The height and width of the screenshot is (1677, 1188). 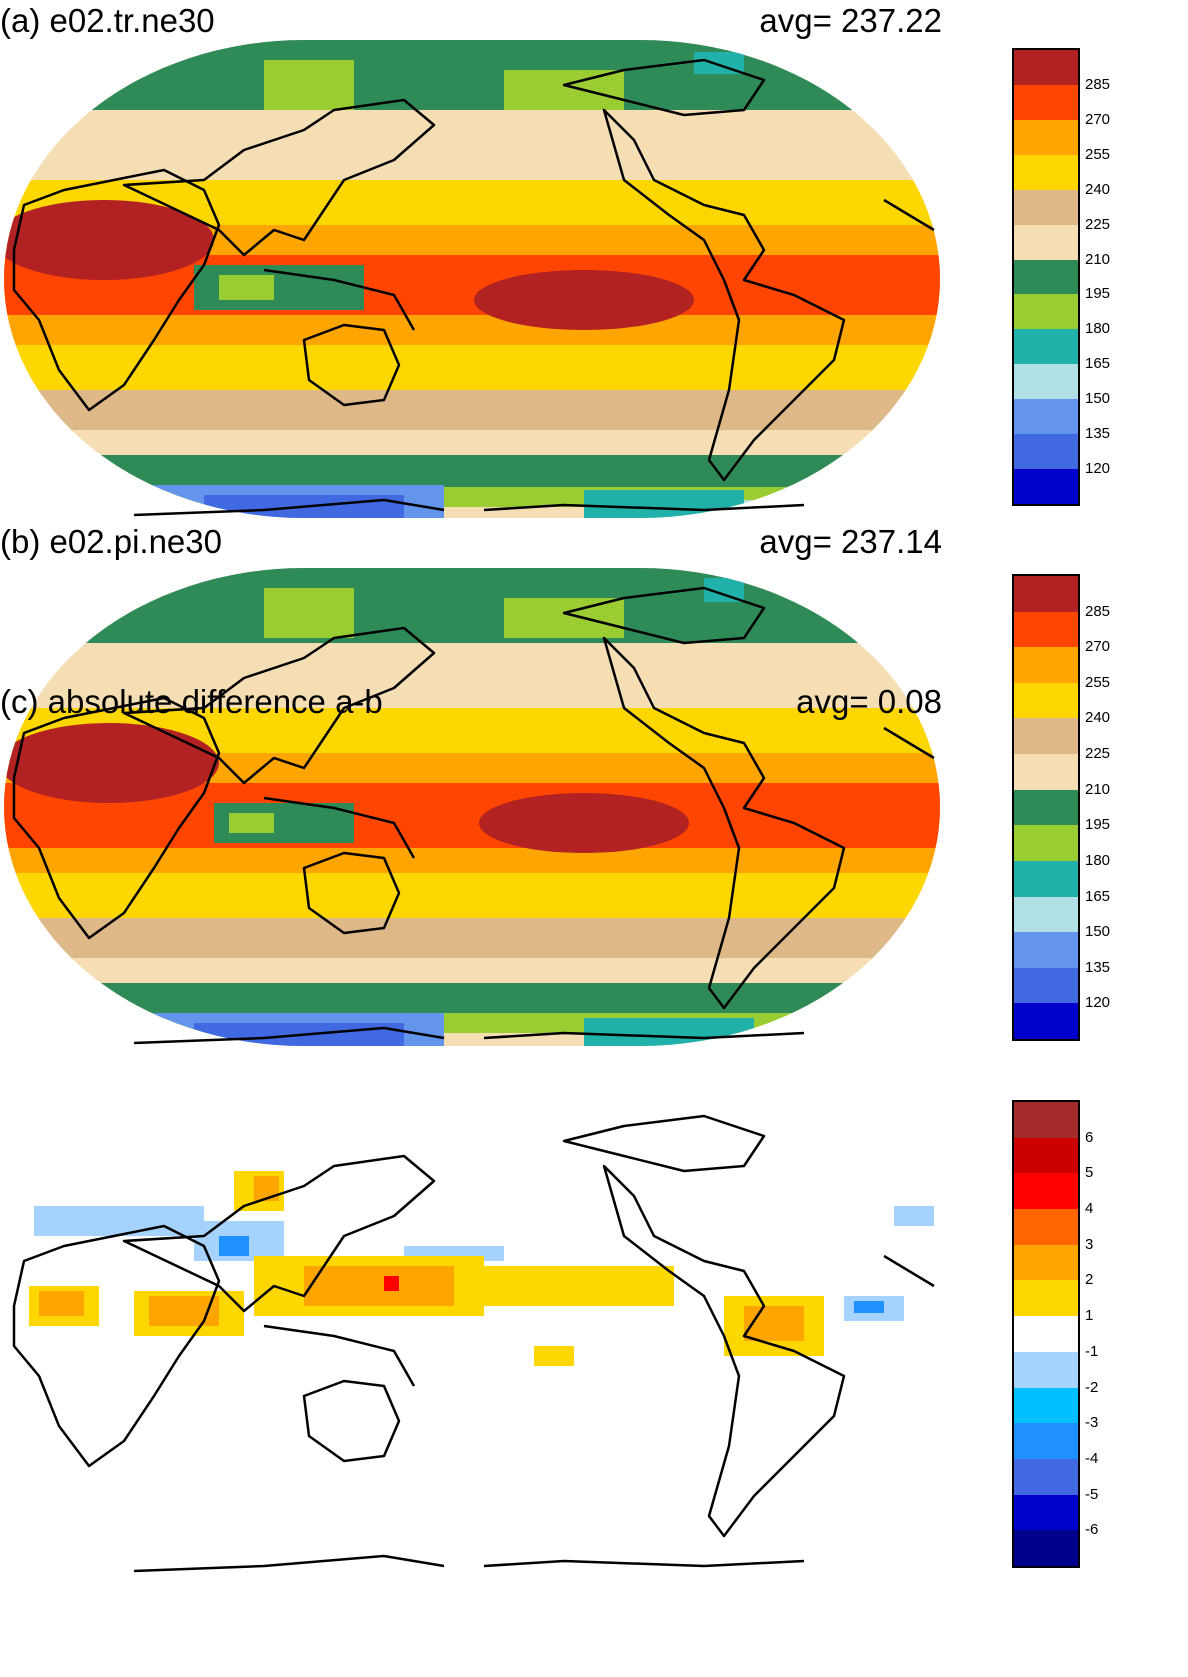 I want to click on panel-a-colorbar, so click(x=1046, y=277).